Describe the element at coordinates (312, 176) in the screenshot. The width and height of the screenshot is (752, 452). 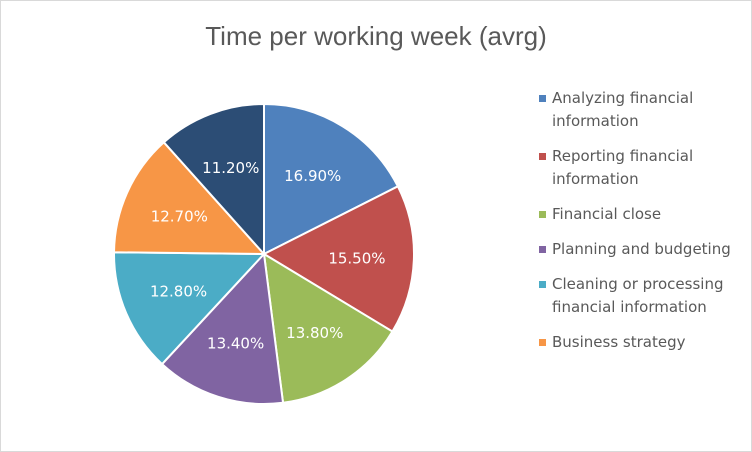
I see `data-label-0: 16.90%` at that location.